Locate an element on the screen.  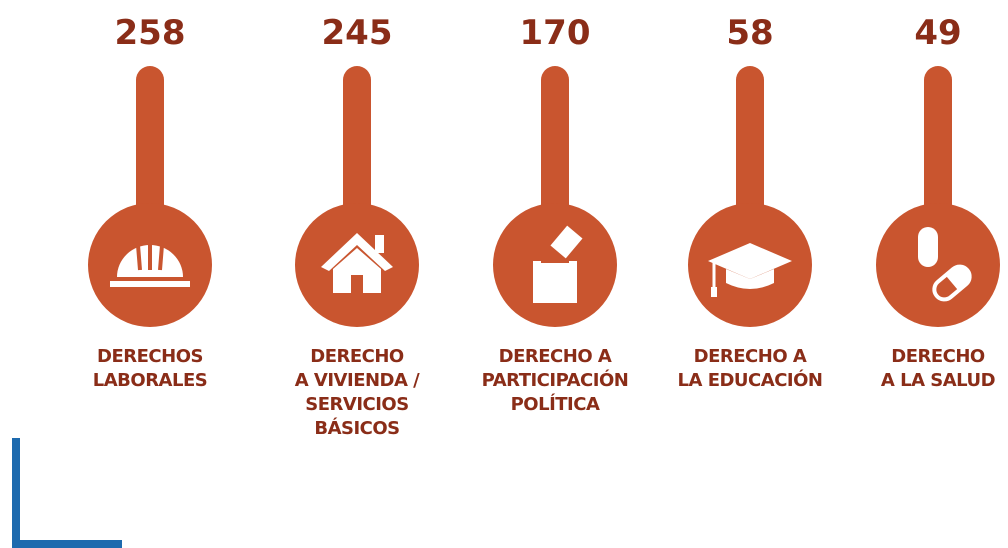
item-label: LABORALES is located at coordinates (150, 380).